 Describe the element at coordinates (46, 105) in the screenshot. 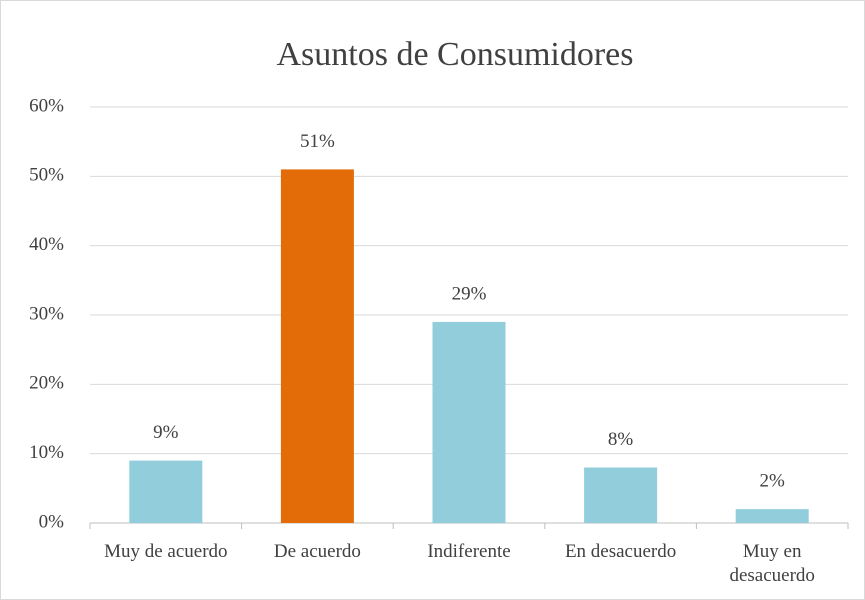

I see `y-tick-label: 60%` at that location.